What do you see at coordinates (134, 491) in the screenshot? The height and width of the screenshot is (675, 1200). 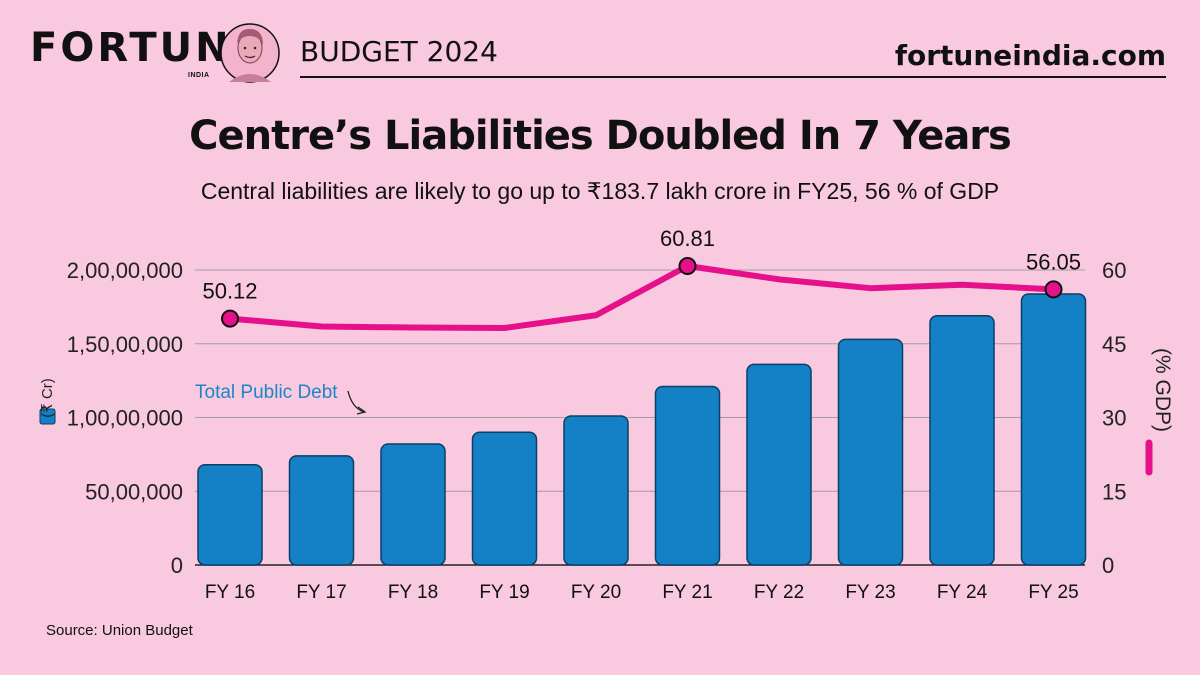 I see `y-tick-label: 50,00,000` at bounding box center [134, 491].